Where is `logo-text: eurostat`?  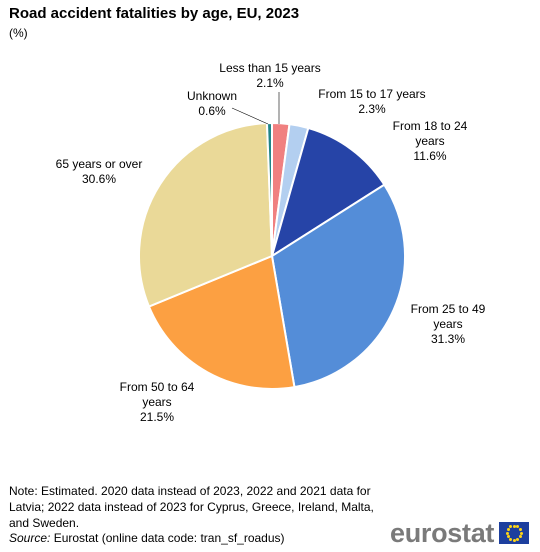 logo-text: eurostat is located at coordinates (442, 533).